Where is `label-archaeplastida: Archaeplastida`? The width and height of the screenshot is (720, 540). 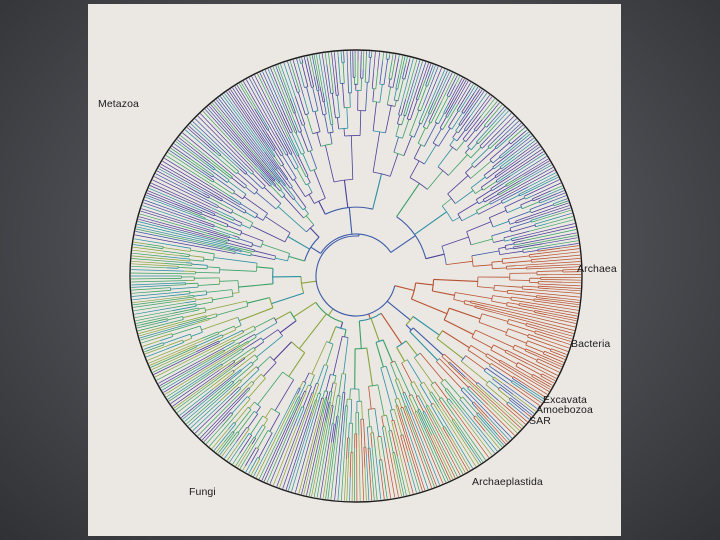 label-archaeplastida: Archaeplastida is located at coordinates (507, 482).